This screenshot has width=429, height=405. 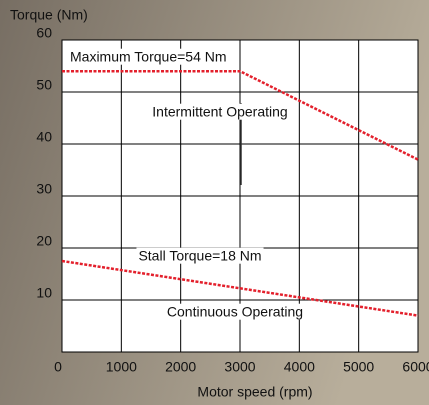 What do you see at coordinates (44, 189) in the screenshot?
I see `y-tick-label: 30` at bounding box center [44, 189].